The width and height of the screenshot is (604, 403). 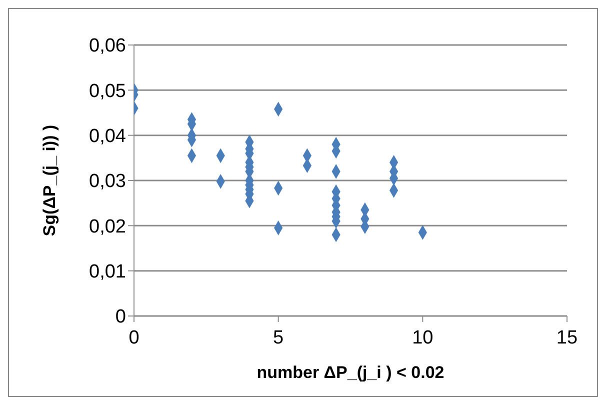 What do you see at coordinates (107, 227) in the screenshot?
I see `y-tick-label: 0,02` at bounding box center [107, 227].